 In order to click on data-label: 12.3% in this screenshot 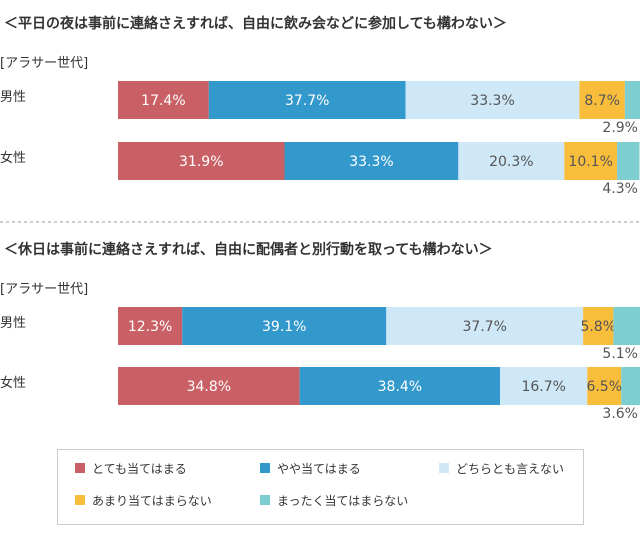, I will do `click(150, 327)`.